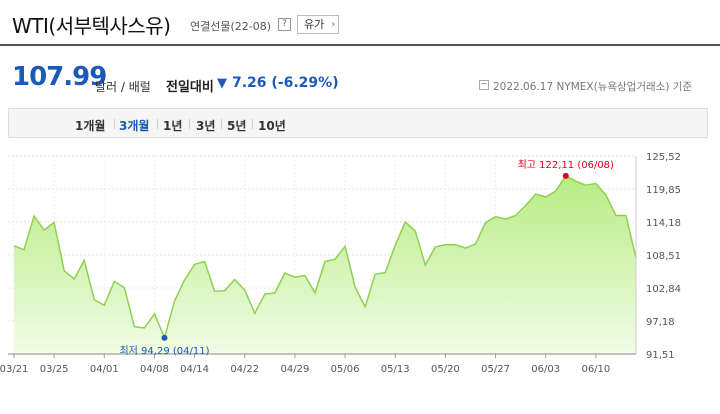 Image resolution: width=720 pixels, height=414 pixels. Describe the element at coordinates (272, 126) in the screenshot. I see `tab-10-year: 10년` at that location.